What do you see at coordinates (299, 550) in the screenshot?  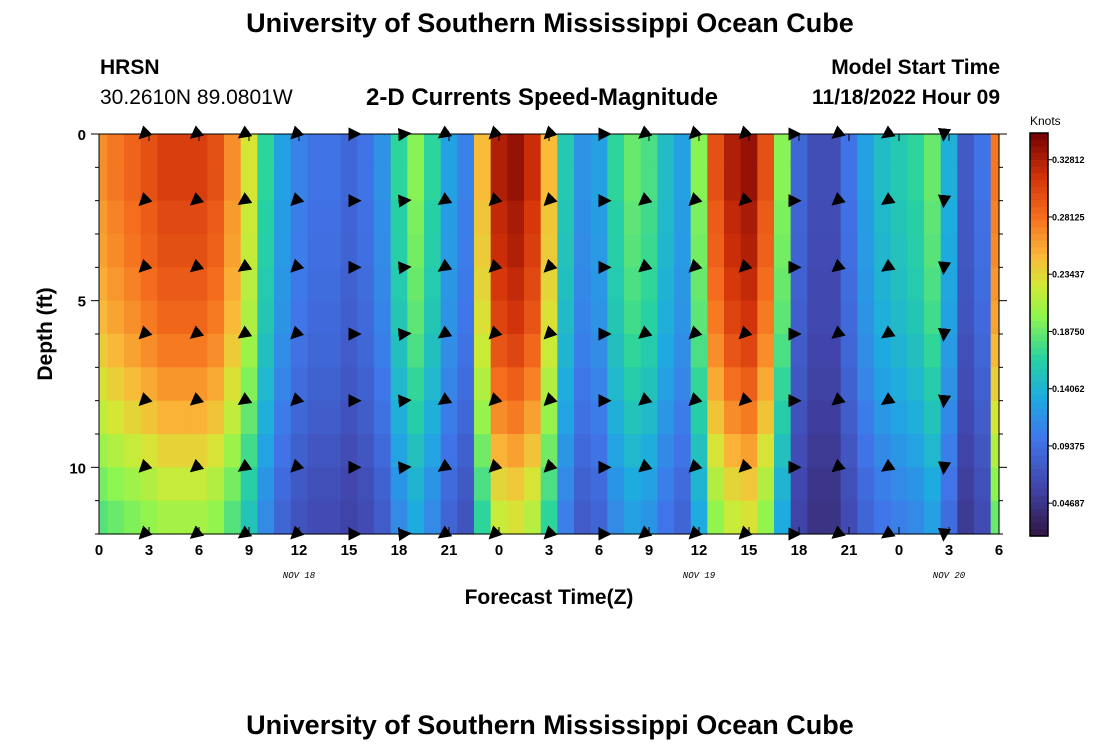 I see `x-tick-label: 12` at bounding box center [299, 550].